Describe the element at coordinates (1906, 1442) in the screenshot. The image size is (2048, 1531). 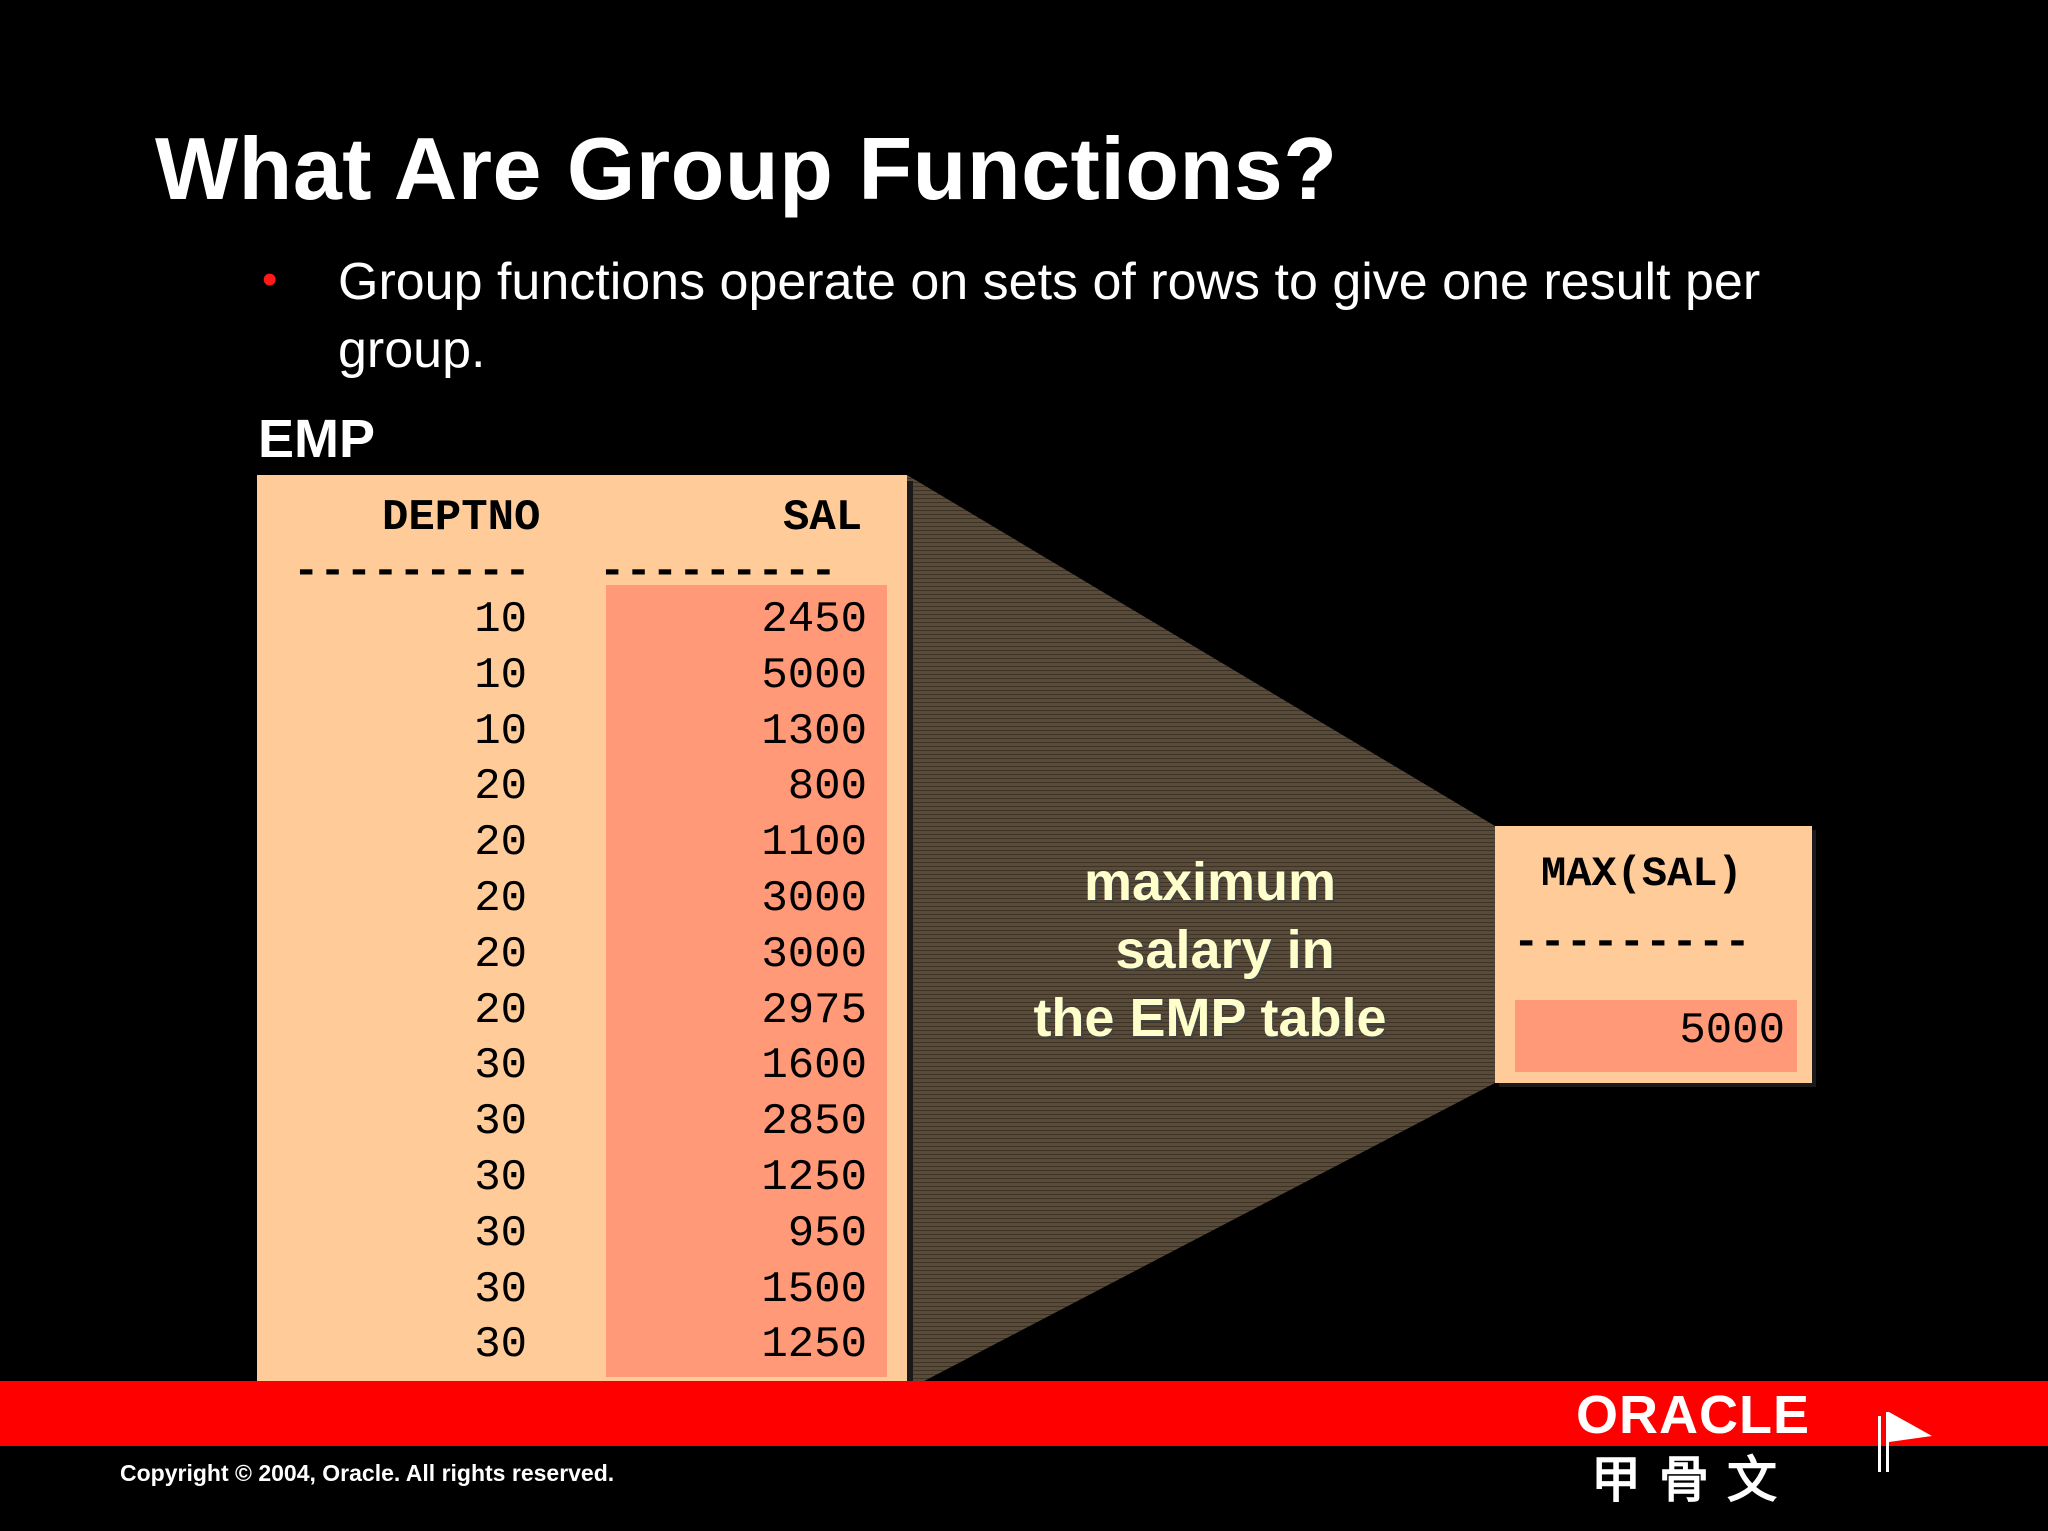
I see `navigation-arrow-icon` at that location.